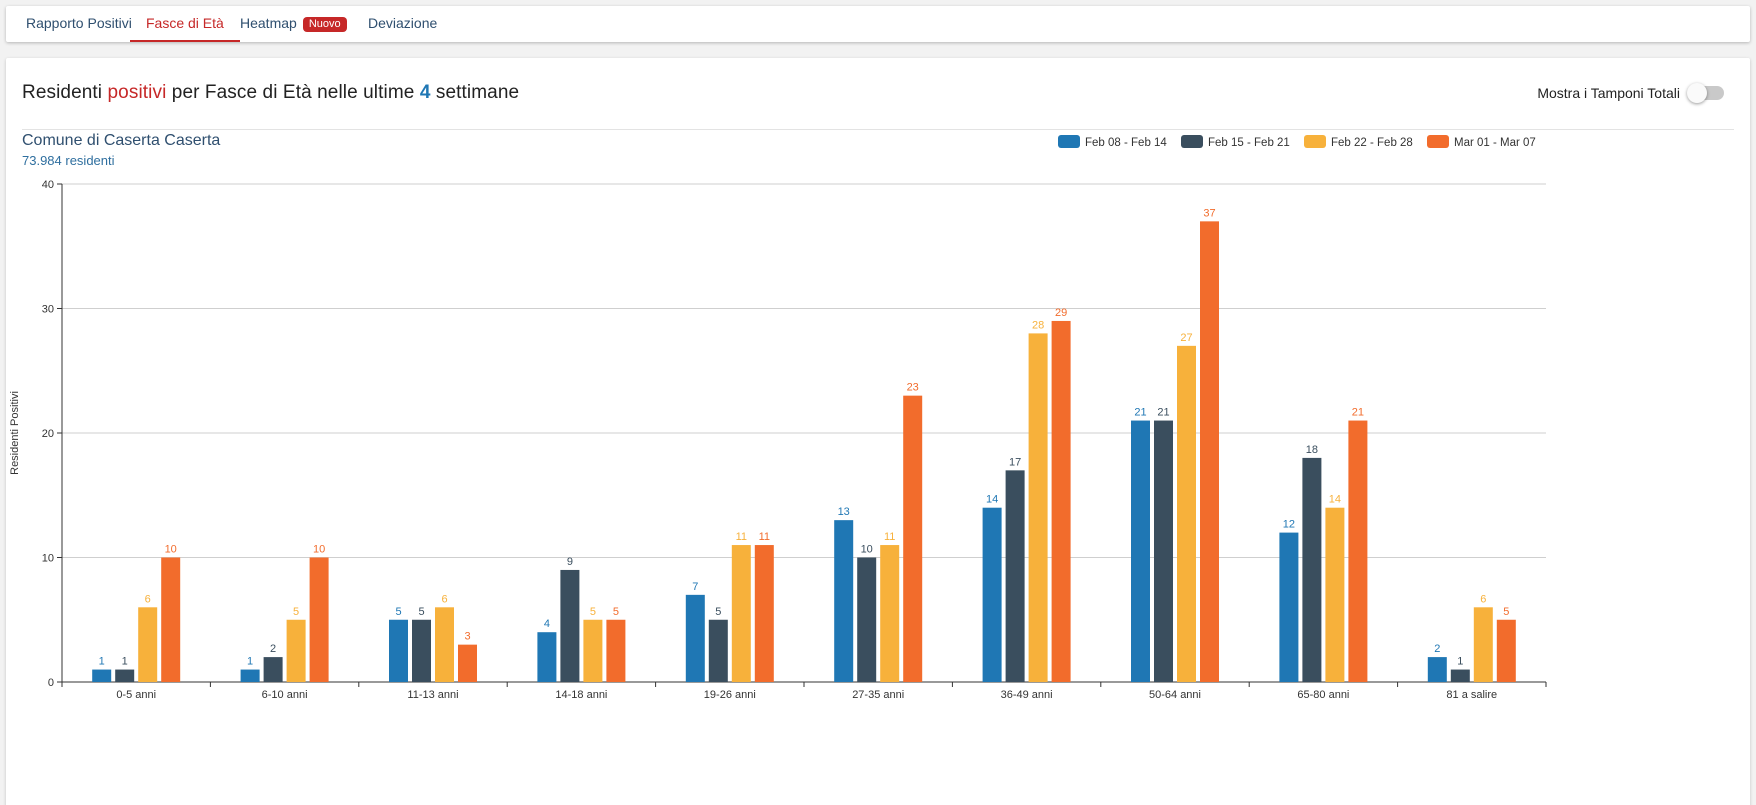 The image size is (1756, 805). What do you see at coordinates (467, 637) in the screenshot?
I see `data-label: 3` at bounding box center [467, 637].